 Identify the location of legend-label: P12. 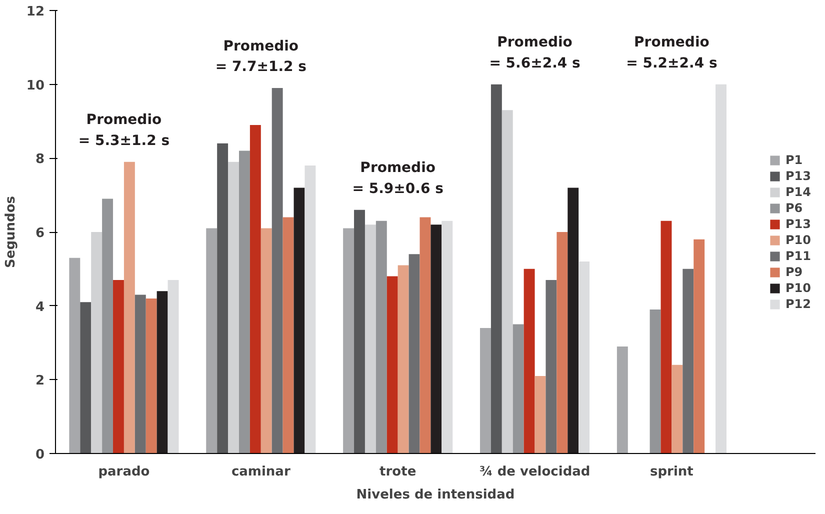
(798, 303).